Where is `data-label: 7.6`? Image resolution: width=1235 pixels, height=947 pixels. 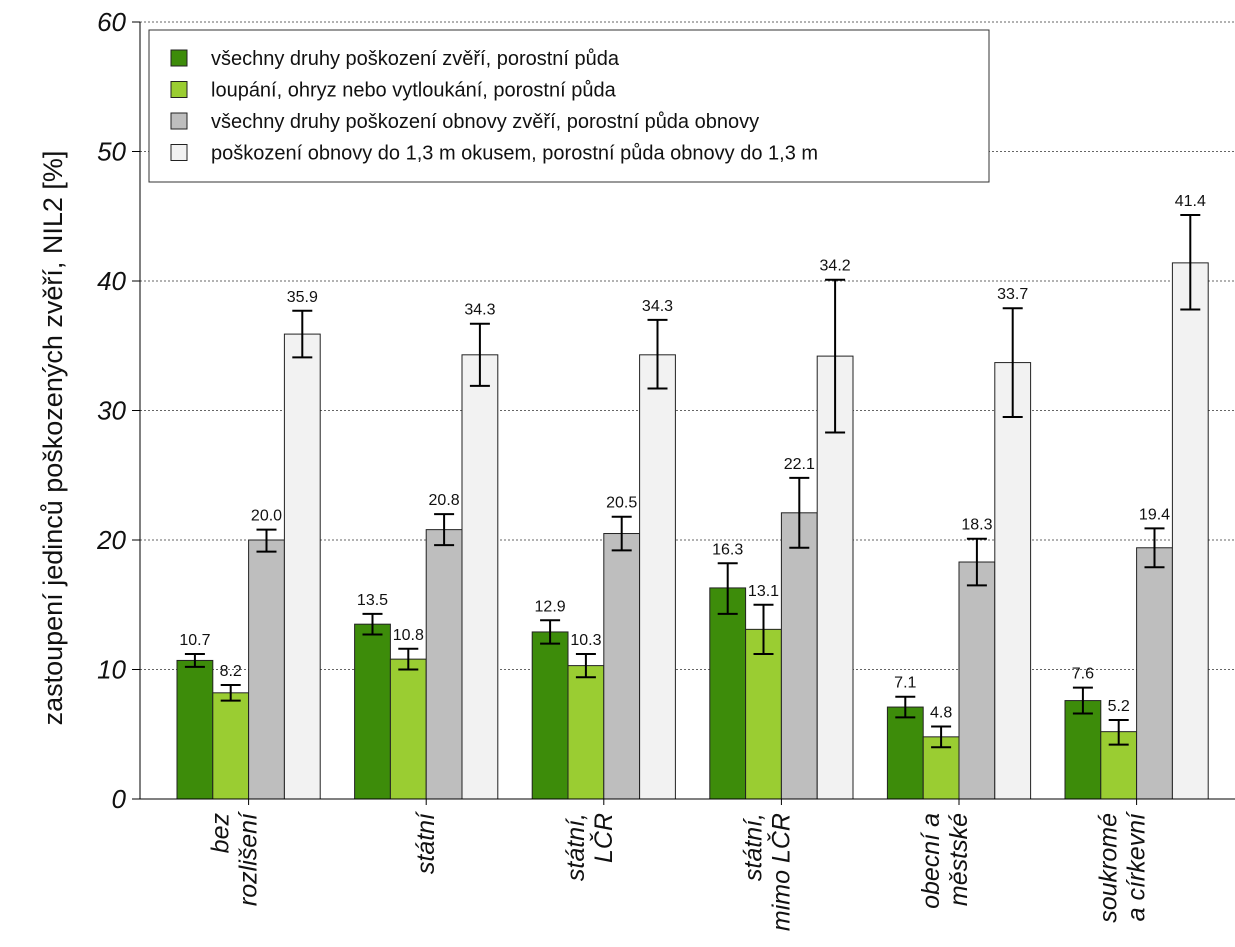 data-label: 7.6 is located at coordinates (1083, 674).